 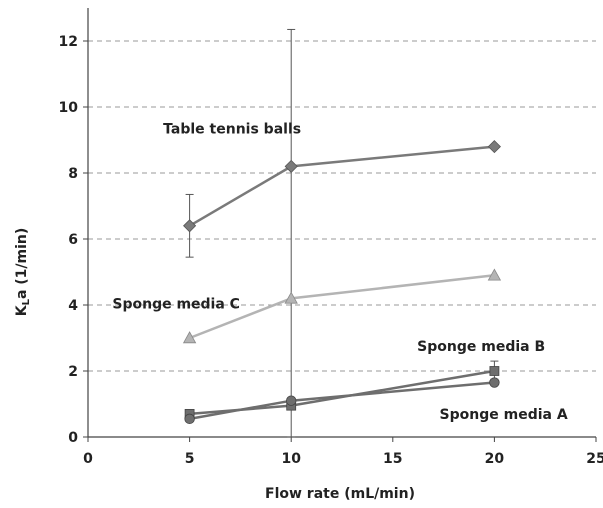 What do you see at coordinates (190, 459) in the screenshot?
I see `x-tick-label: 5` at bounding box center [190, 459].